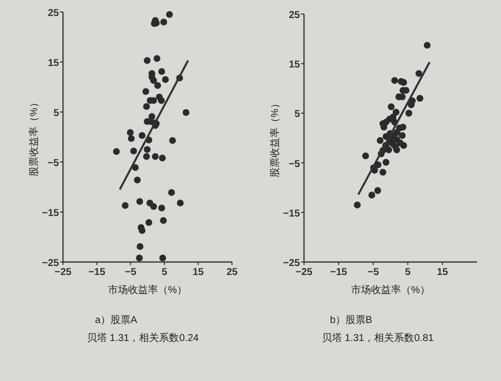 This screenshot has width=501, height=381. What do you see at coordinates (351, 320) in the screenshot?
I see `text: b）股票B` at bounding box center [351, 320].